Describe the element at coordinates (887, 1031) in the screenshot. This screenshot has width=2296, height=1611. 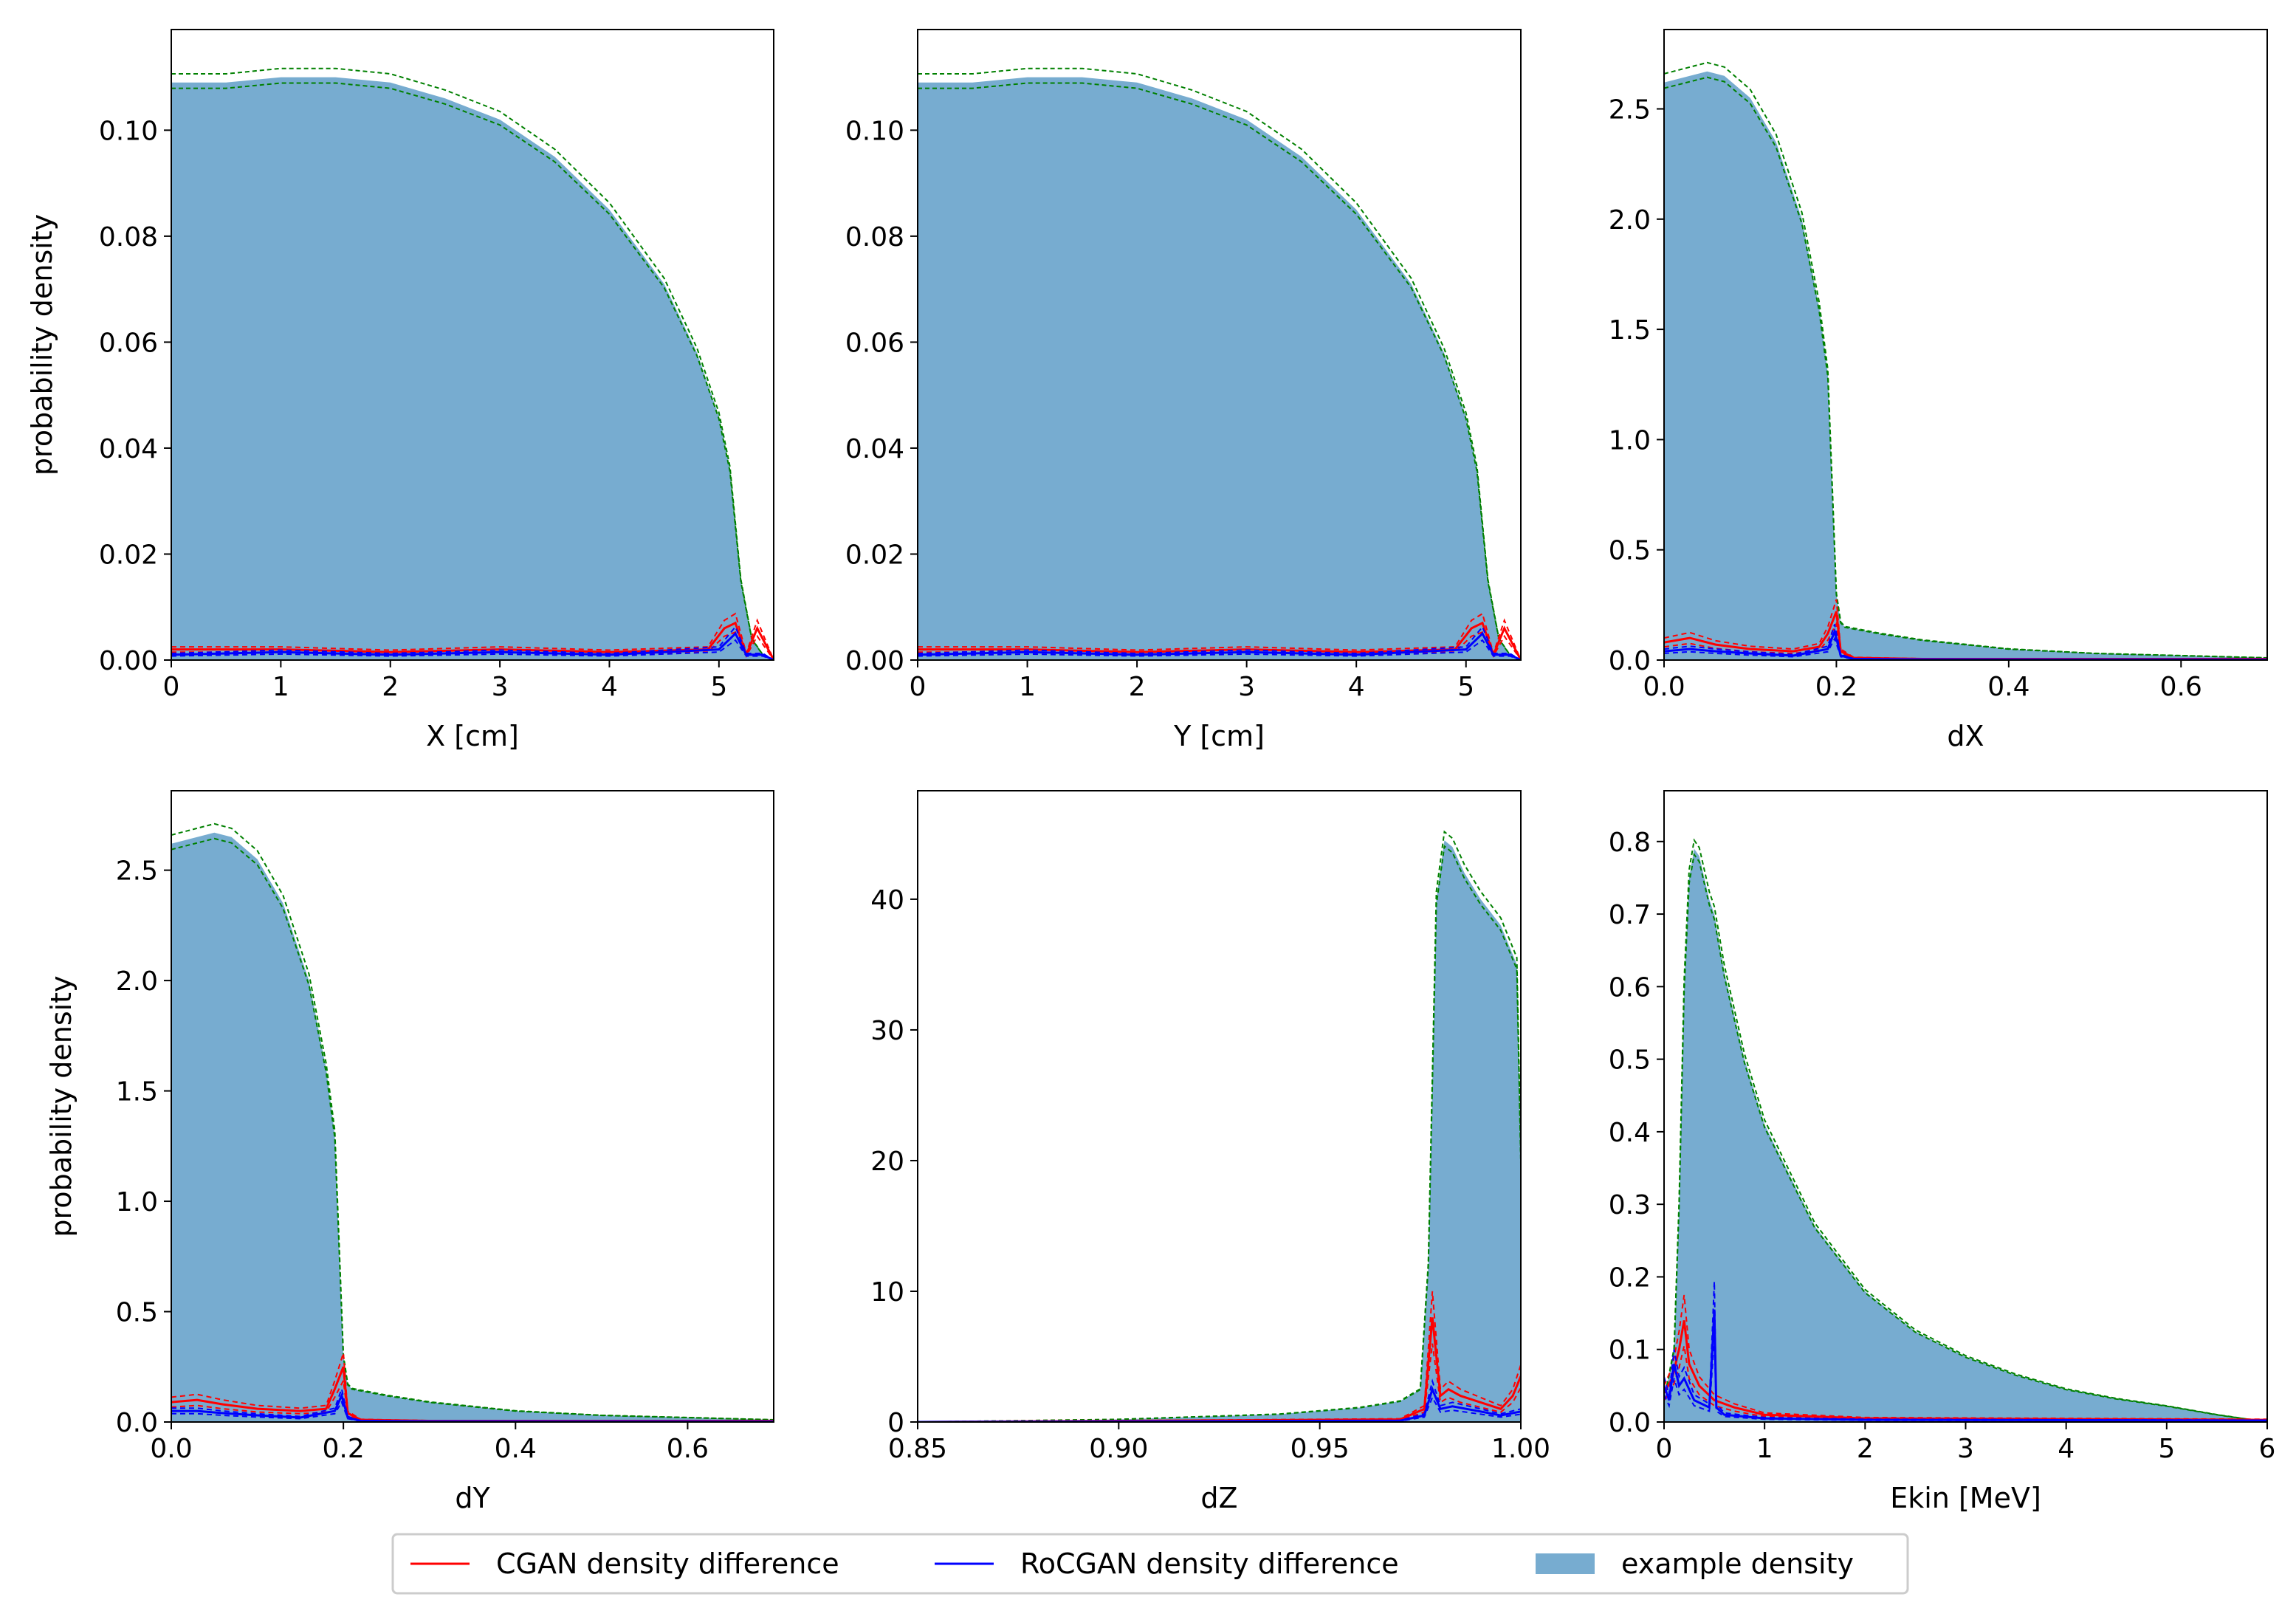
I see `y-tick-label-dz-3: 30` at that location.